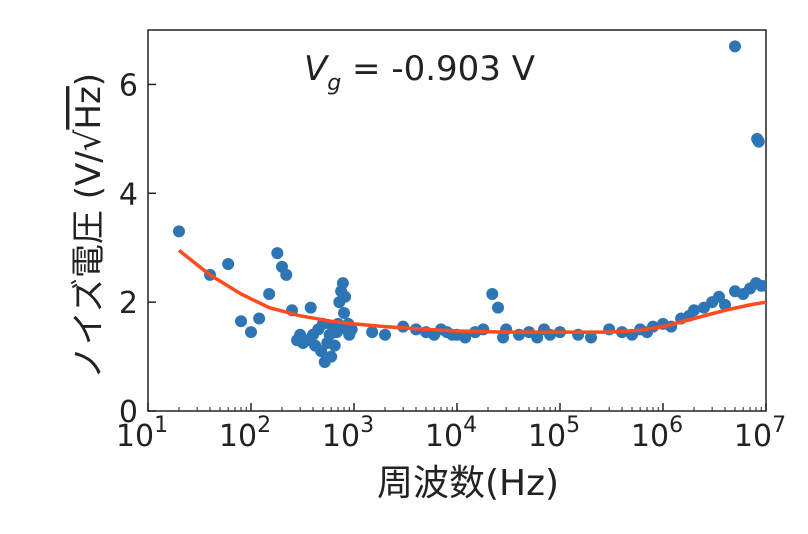  Describe the element at coordinates (128, 303) in the screenshot. I see `y-tick-label: 2` at that location.